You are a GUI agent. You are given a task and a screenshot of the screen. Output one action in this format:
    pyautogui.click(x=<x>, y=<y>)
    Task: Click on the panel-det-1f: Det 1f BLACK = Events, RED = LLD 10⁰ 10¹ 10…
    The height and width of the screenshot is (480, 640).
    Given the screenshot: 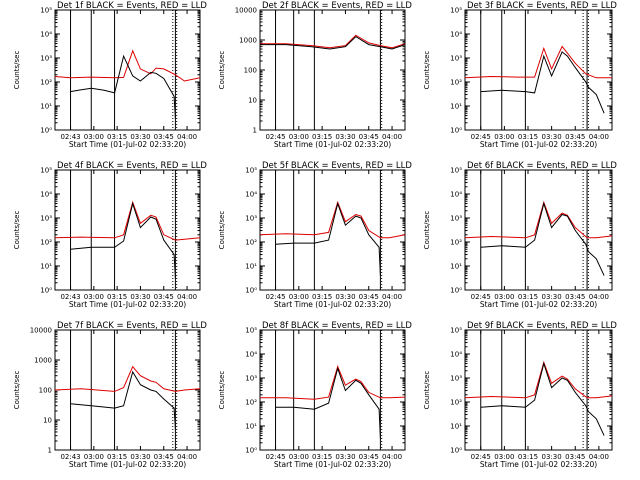 What is the action you would take?
    pyautogui.click(x=110, y=75)
    